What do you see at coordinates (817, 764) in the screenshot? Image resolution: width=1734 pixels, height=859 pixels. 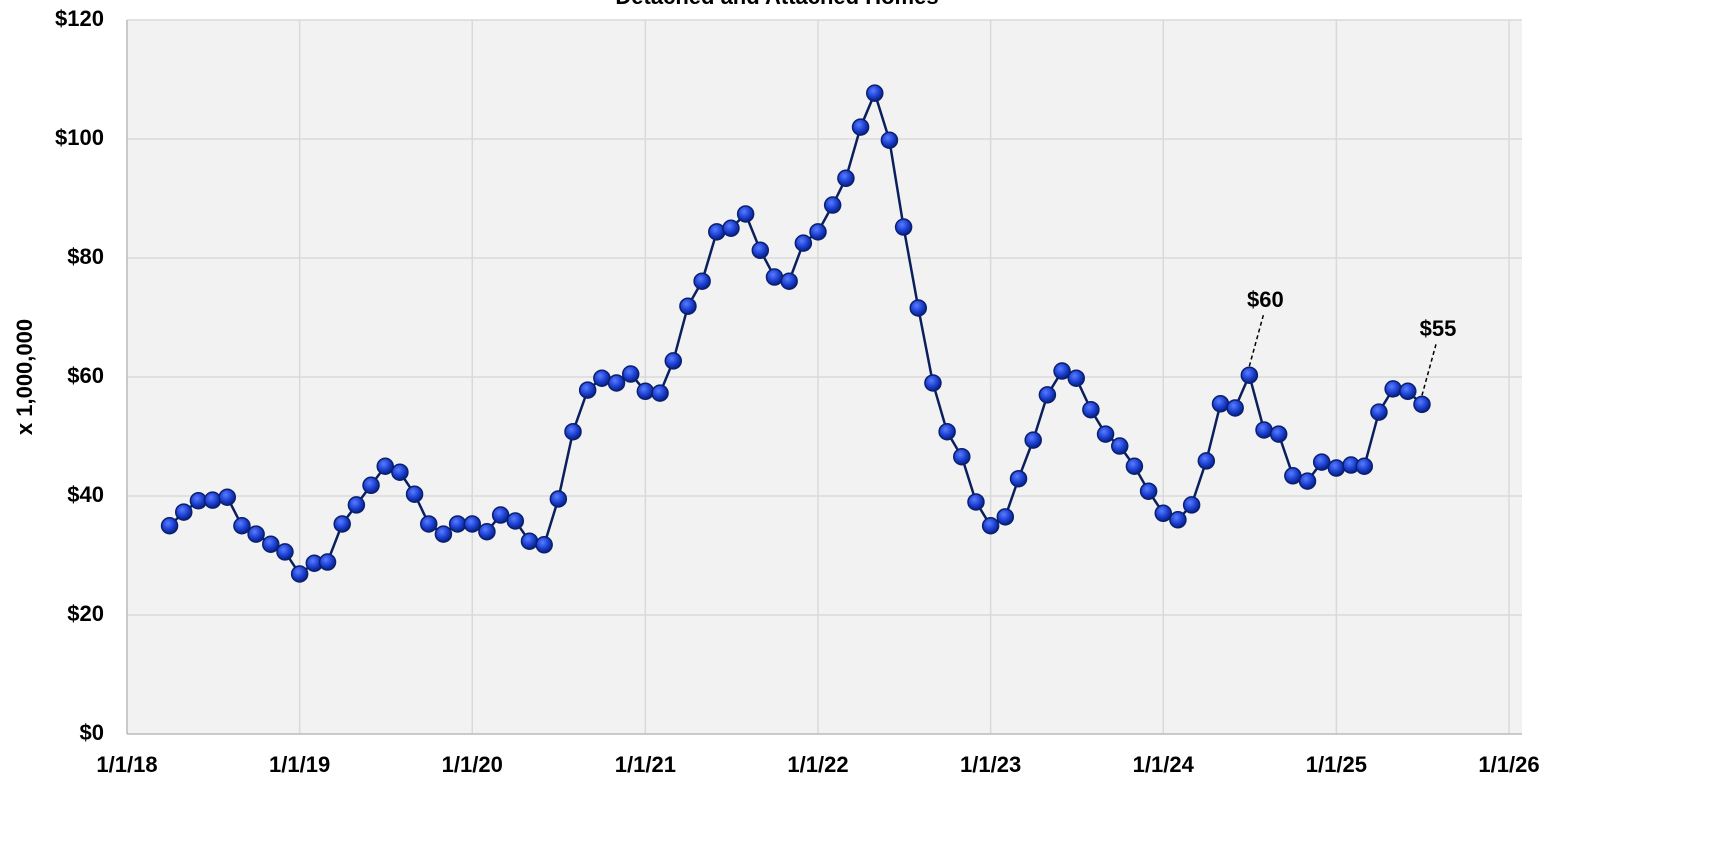 I see `x-tick-label: 1/1/22` at bounding box center [817, 764].